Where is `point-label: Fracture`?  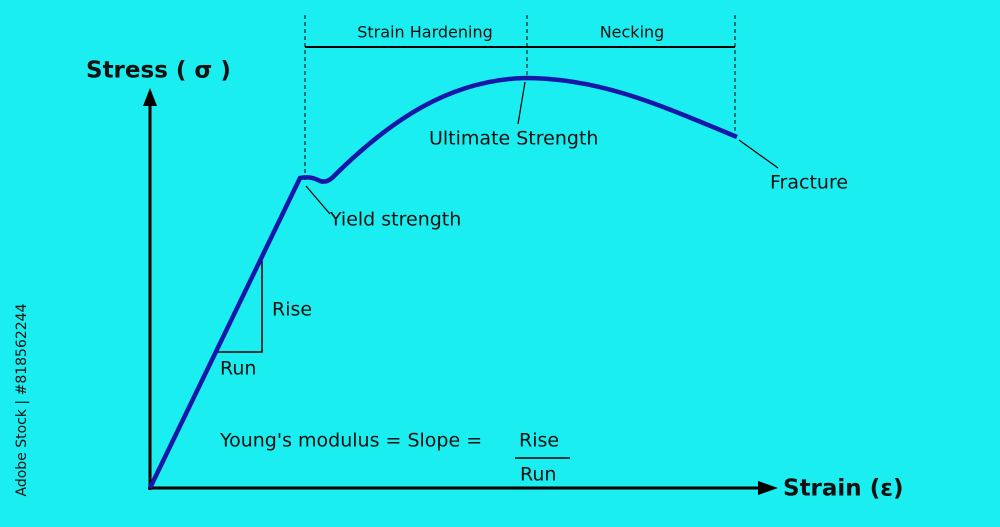
point-label: Fracture is located at coordinates (809, 183).